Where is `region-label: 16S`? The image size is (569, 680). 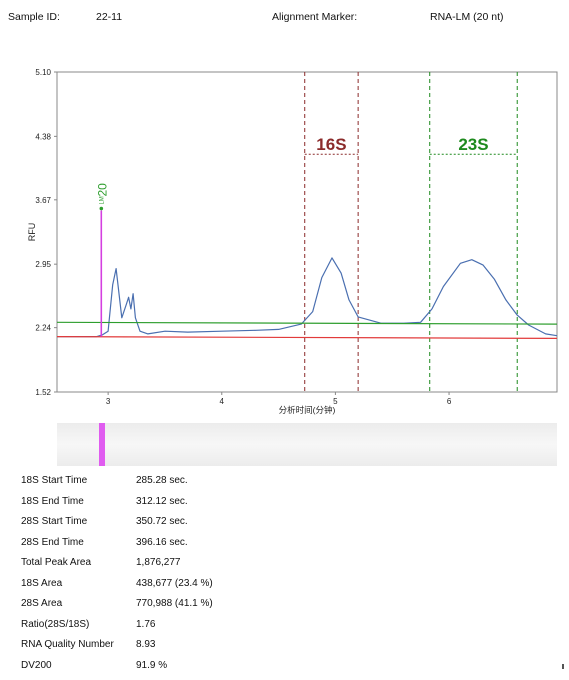
region-label: 16S is located at coordinates (331, 144).